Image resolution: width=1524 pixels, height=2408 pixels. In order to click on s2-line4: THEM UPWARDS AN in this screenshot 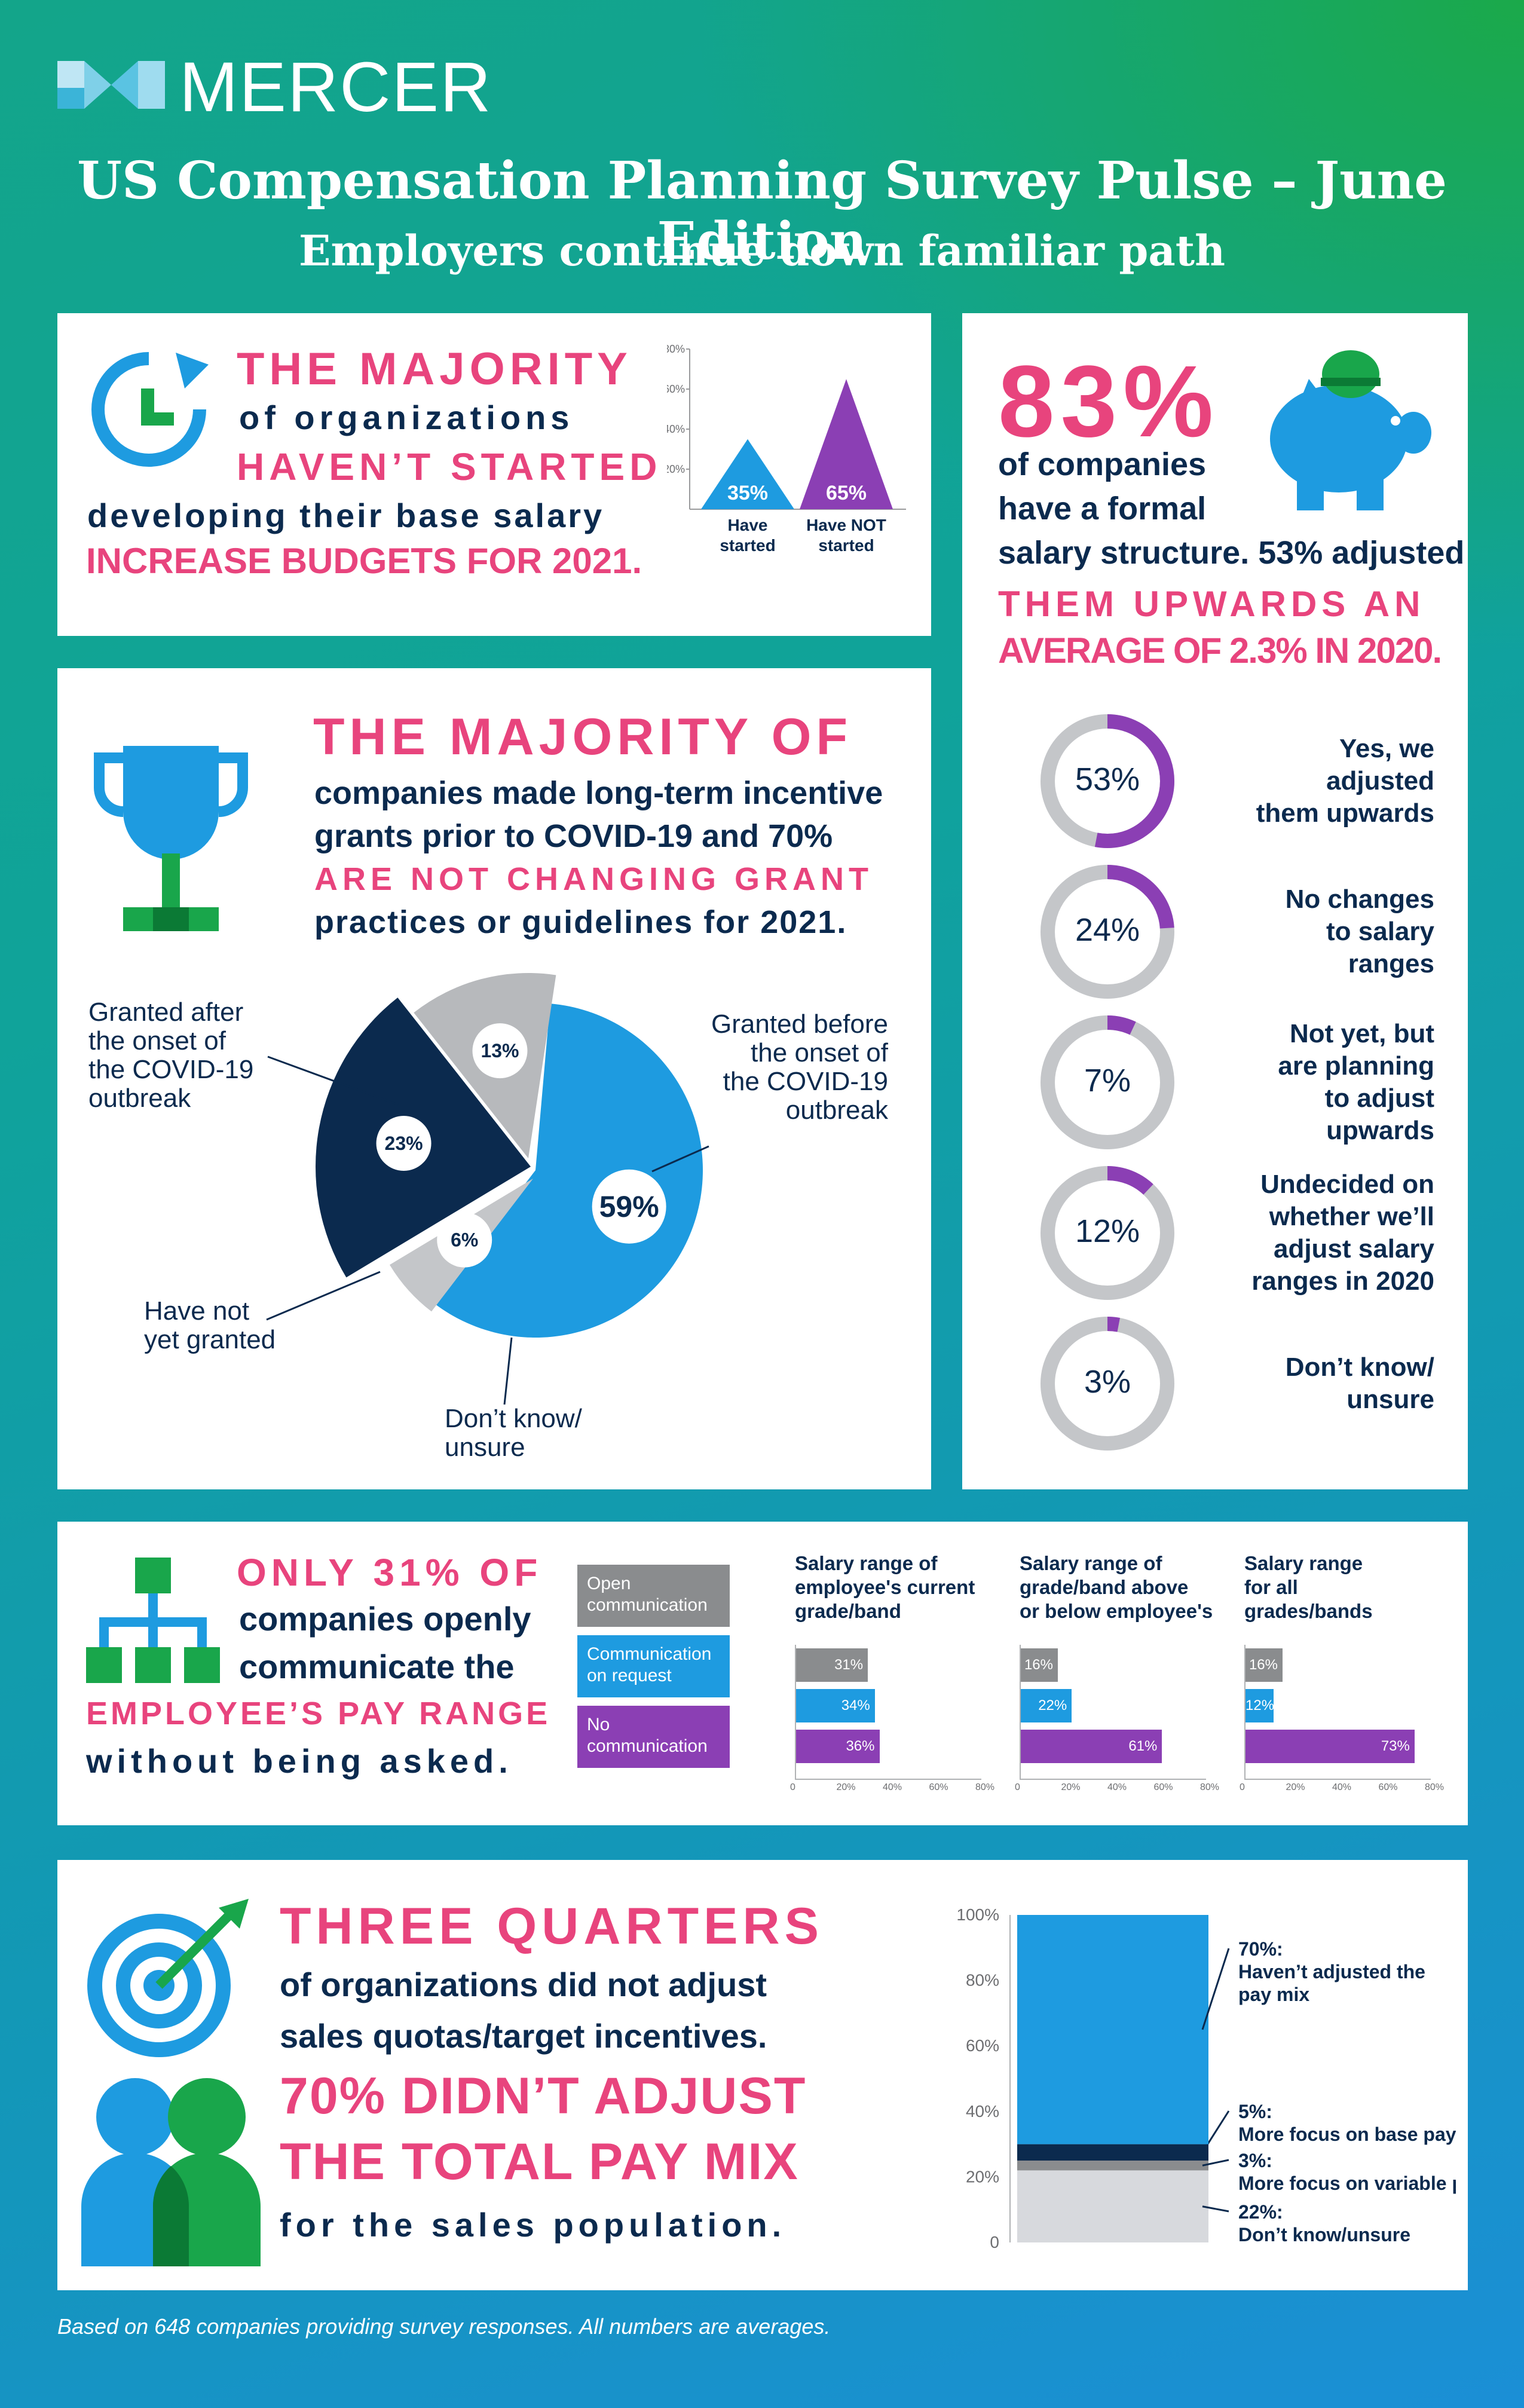, I will do `click(1211, 604)`.